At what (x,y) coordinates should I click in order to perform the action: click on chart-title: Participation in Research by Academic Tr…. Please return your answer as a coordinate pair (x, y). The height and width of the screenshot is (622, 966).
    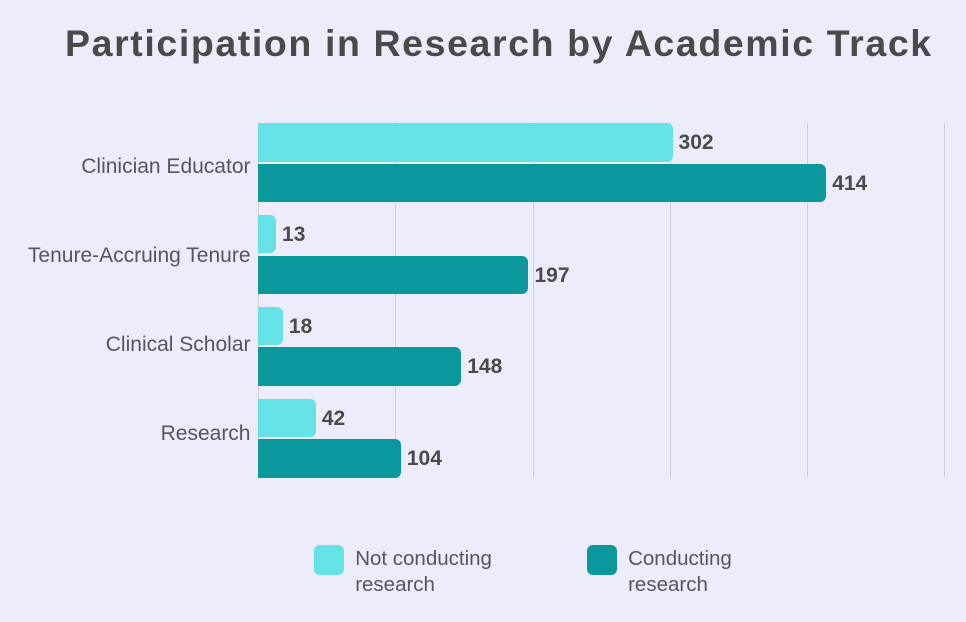
    Looking at the image, I should click on (499, 43).